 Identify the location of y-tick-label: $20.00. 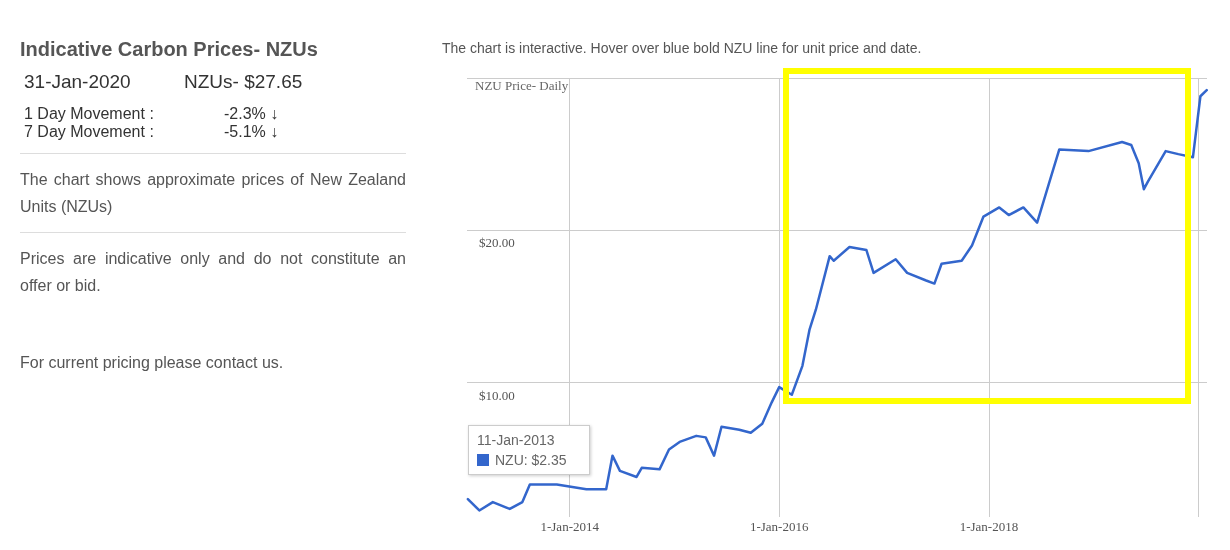
(497, 243).